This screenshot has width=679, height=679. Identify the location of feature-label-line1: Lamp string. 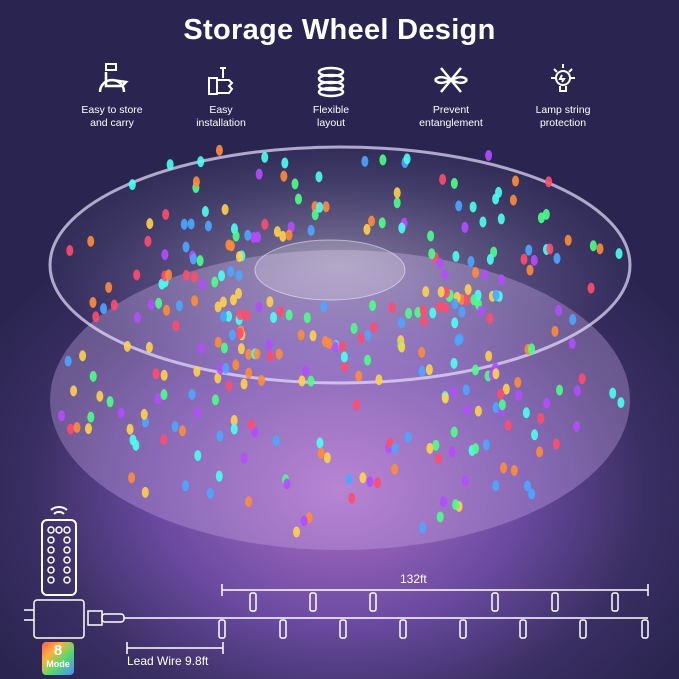
(563, 110).